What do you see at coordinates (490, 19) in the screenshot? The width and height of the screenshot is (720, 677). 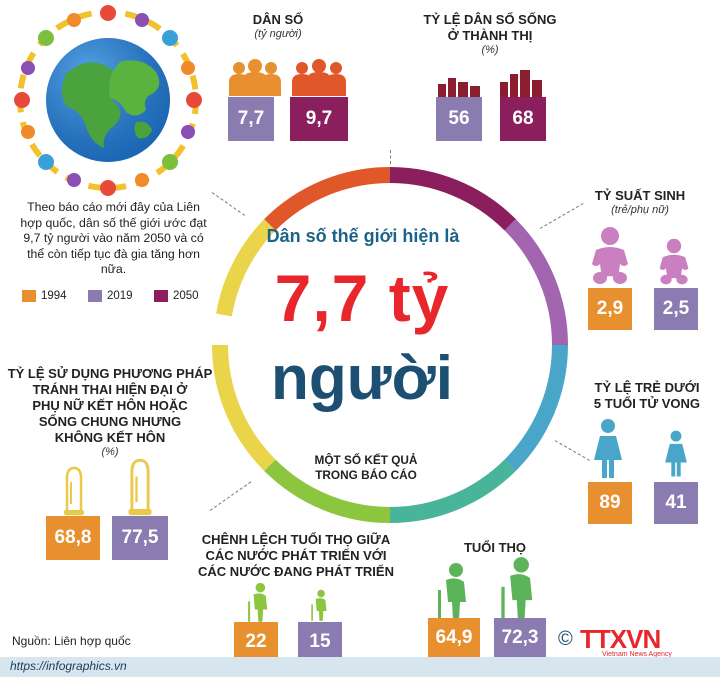 I see `urban-title-line1: TỶ LỆ DÂN SỐ SỐNG` at bounding box center [490, 19].